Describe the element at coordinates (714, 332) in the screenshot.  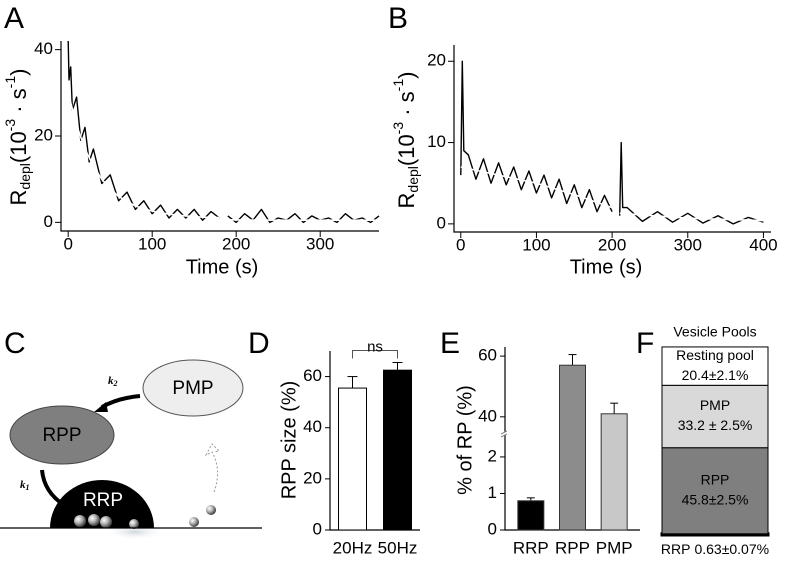
I see `chart-title: Vesicle Pools` at that location.